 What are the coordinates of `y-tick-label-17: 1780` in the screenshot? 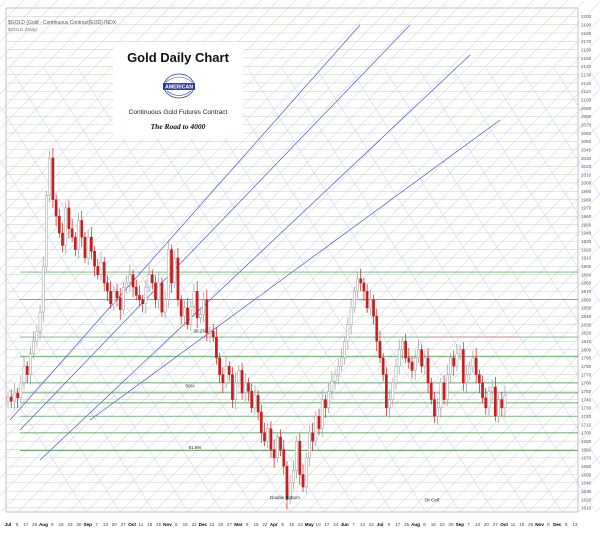 It's located at (586, 366).